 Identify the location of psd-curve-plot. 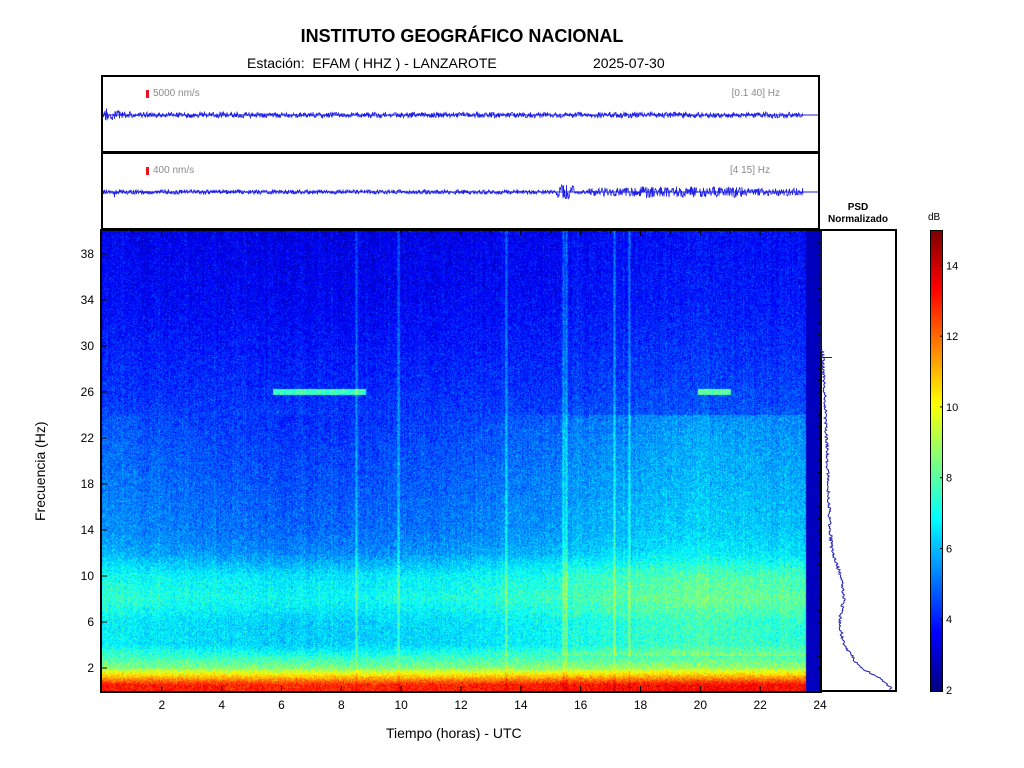
(856, 461).